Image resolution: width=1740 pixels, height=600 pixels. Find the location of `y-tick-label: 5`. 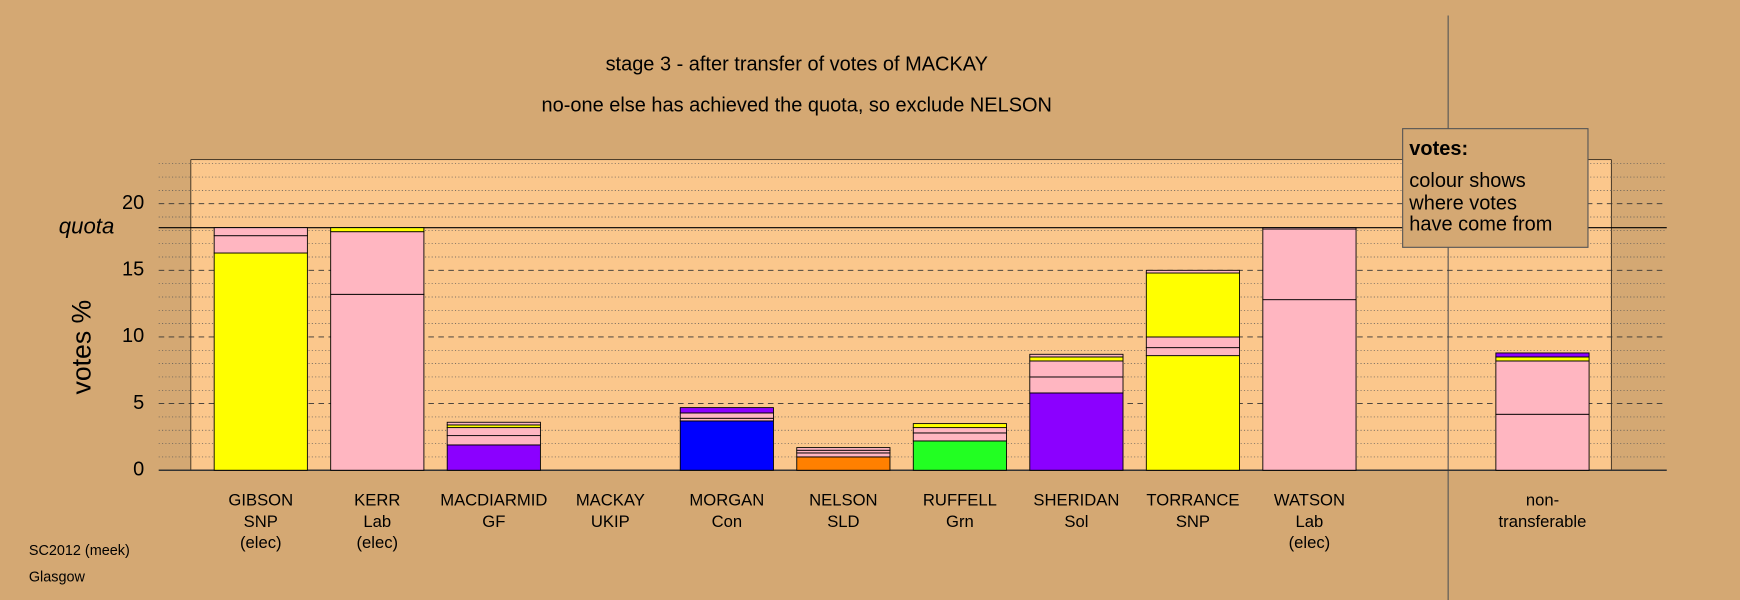

y-tick-label: 5 is located at coordinates (138, 403).